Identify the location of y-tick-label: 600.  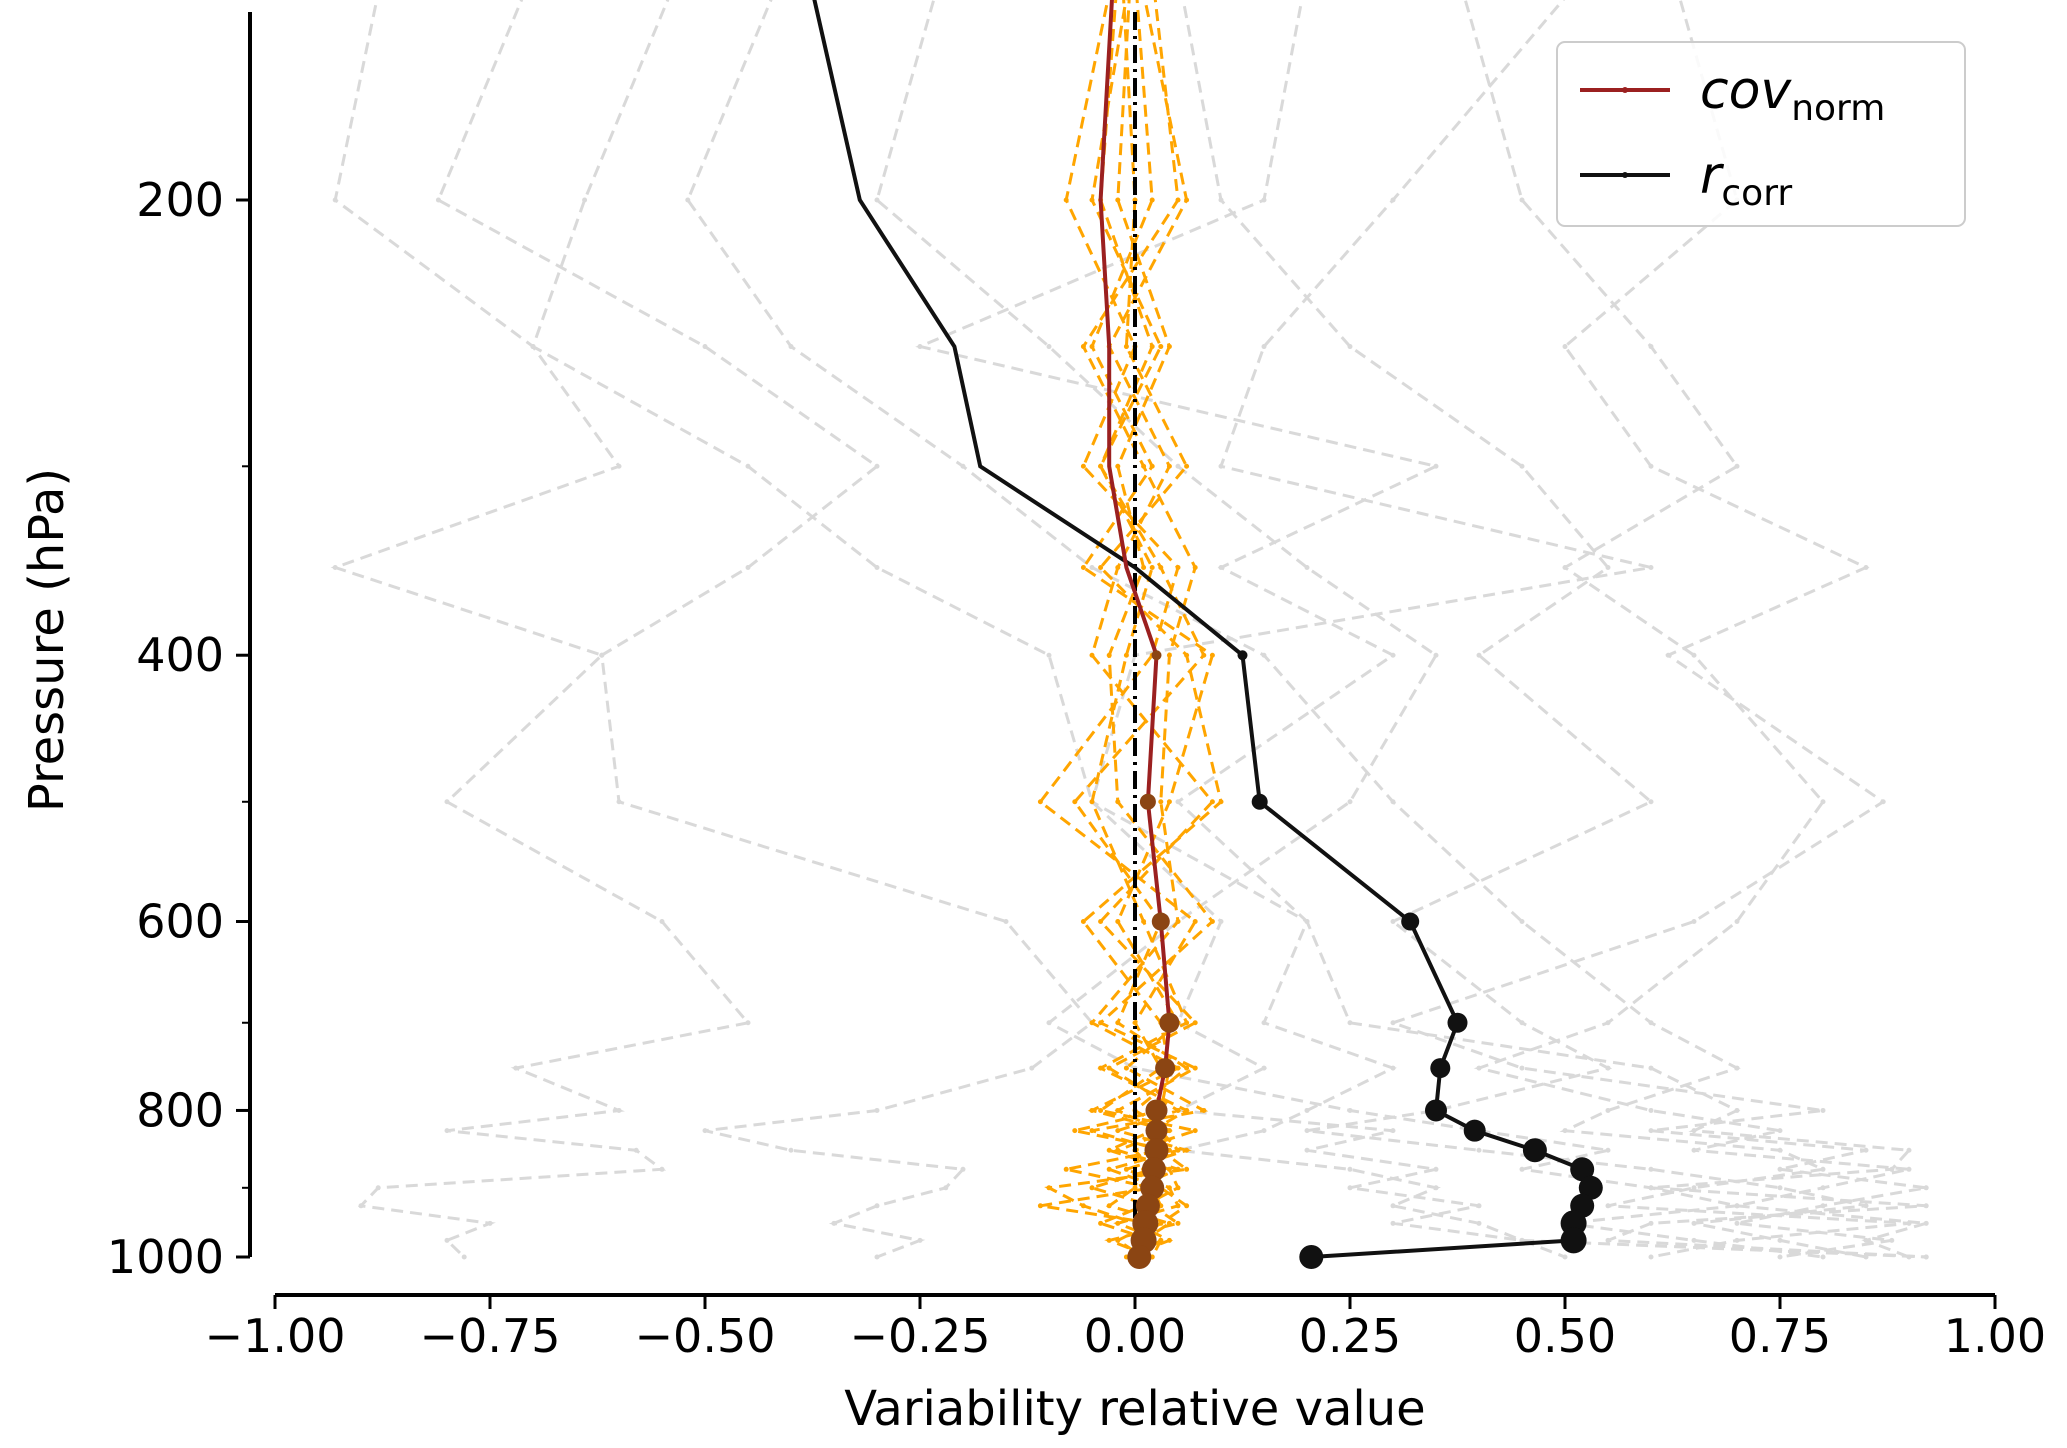
(180, 922).